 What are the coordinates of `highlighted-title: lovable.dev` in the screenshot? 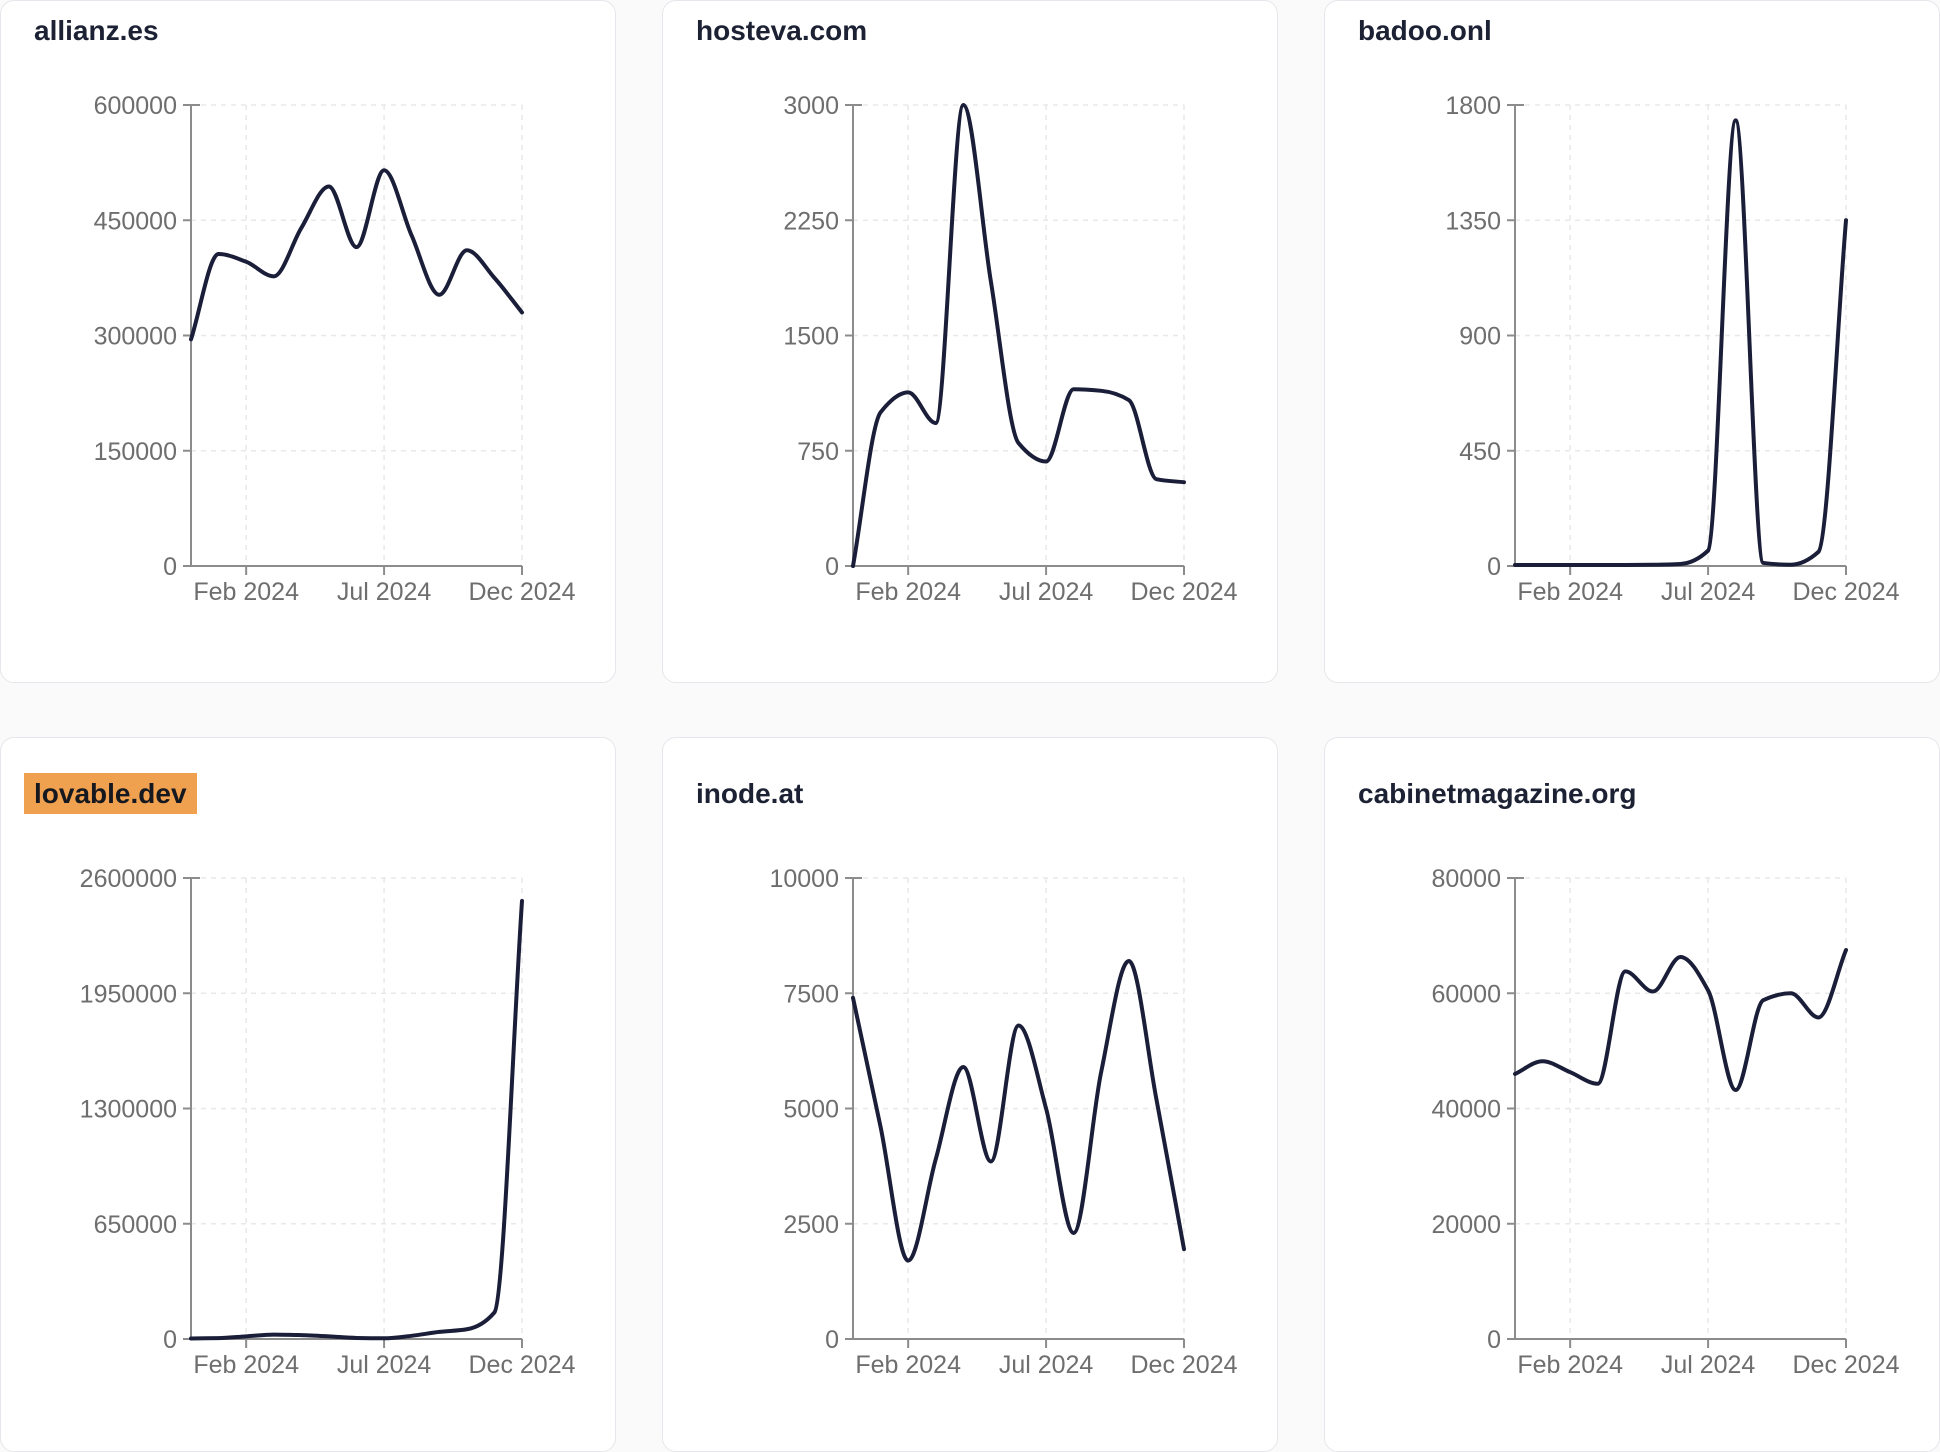 It's located at (110, 793).